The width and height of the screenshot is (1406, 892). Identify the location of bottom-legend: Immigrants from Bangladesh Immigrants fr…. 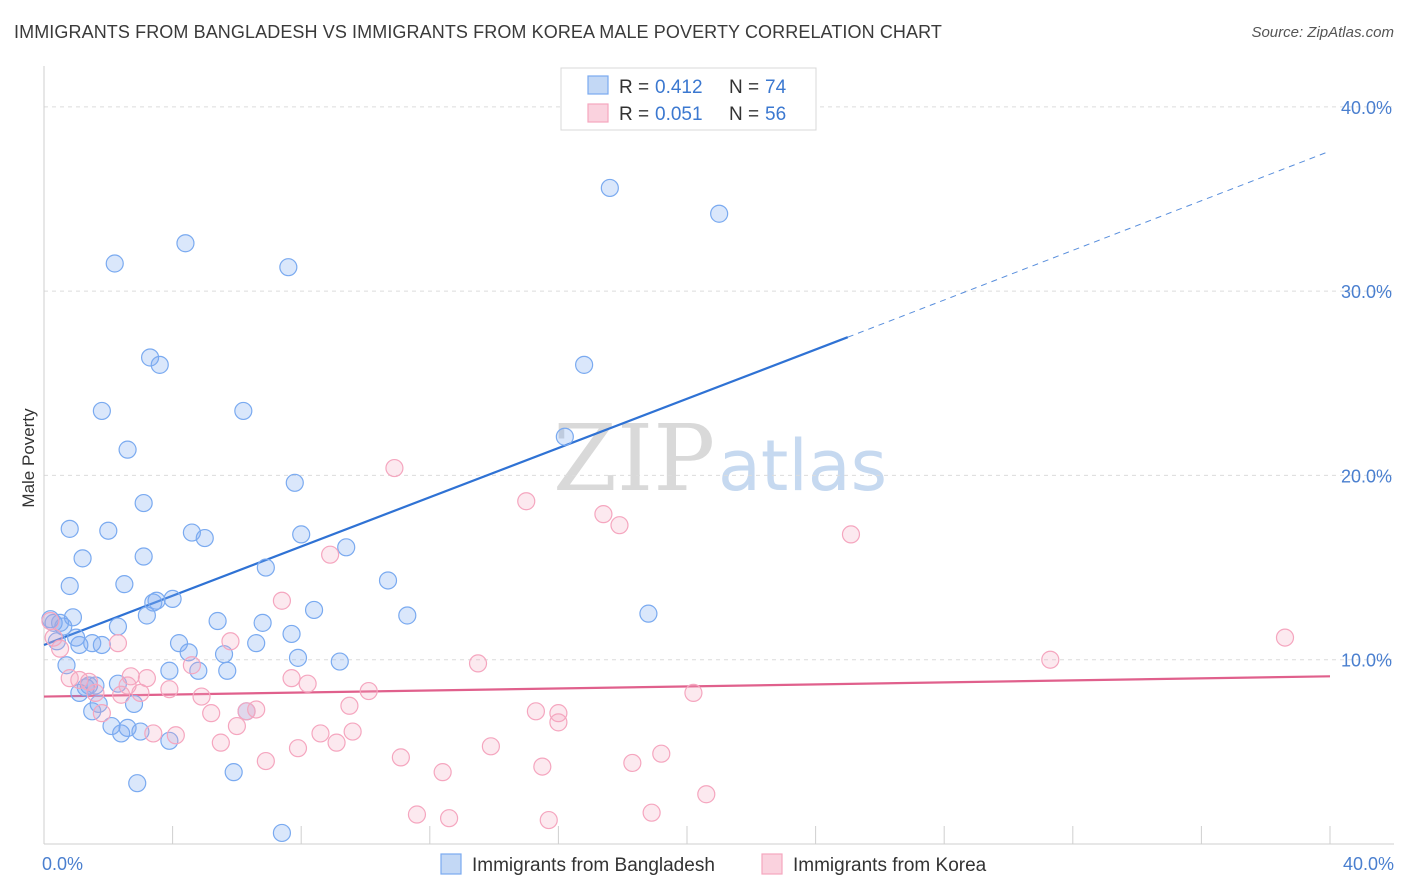
(713, 864).